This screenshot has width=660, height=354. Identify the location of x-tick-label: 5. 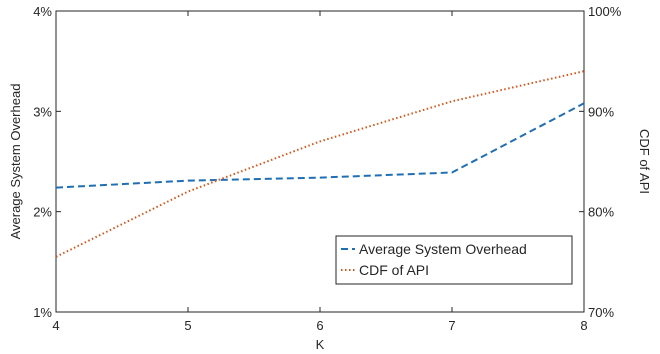
(187, 325).